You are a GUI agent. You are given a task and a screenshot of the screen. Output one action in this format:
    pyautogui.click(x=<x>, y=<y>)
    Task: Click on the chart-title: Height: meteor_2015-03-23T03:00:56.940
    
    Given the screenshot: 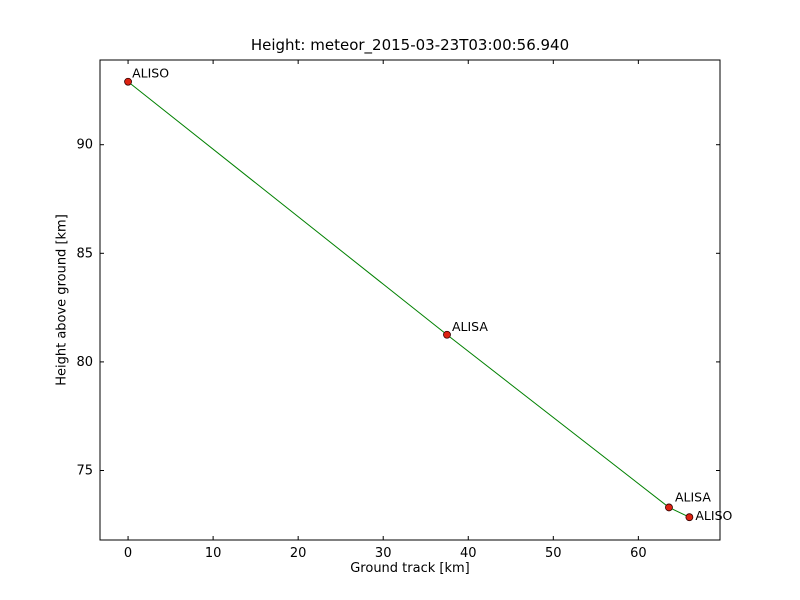 What is the action you would take?
    pyautogui.click(x=410, y=45)
    